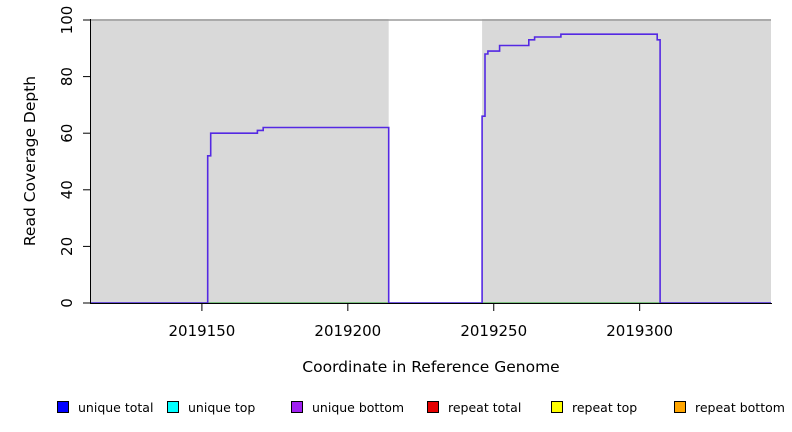  Describe the element at coordinates (347, 331) in the screenshot. I see `x-tick-label: 2019200` at that location.